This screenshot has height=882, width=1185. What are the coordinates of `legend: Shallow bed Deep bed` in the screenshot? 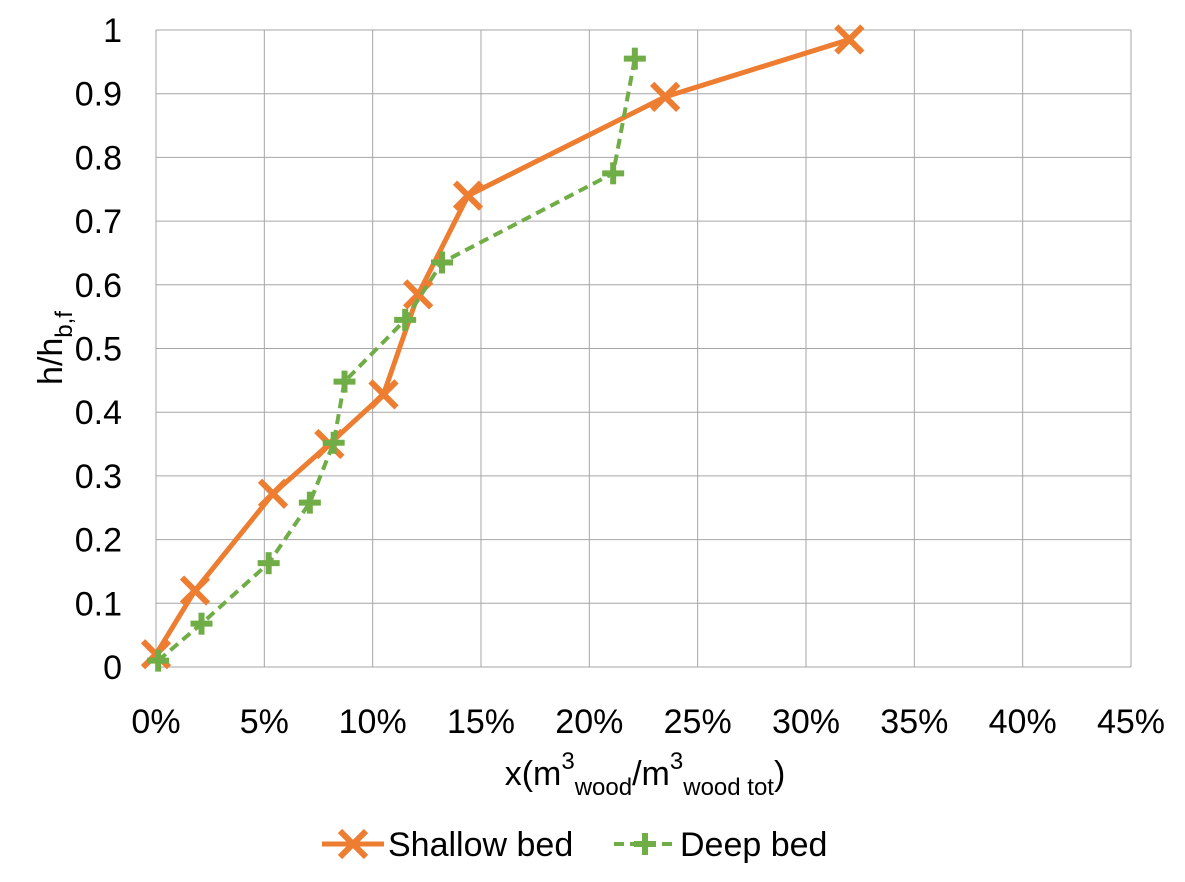 It's located at (574, 845).